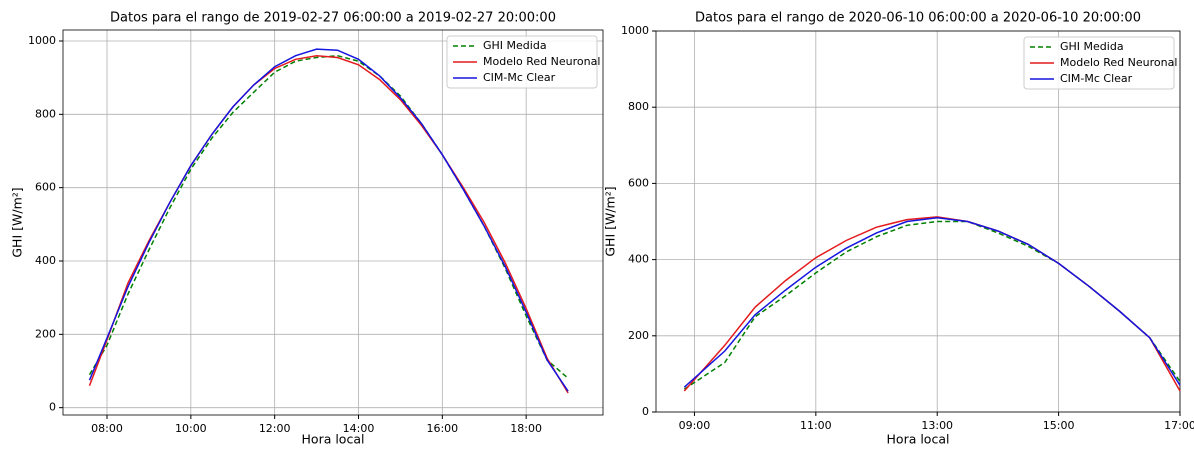 This screenshot has width=1194, height=450. Describe the element at coordinates (1179, 425) in the screenshot. I see `x-tick-label: 17:00` at that location.